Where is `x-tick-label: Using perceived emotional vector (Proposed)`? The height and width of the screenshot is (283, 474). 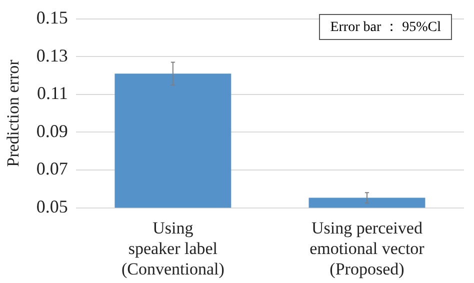 x-tick-label: Using perceived emotional vector (Proposed) is located at coordinates (367, 248).